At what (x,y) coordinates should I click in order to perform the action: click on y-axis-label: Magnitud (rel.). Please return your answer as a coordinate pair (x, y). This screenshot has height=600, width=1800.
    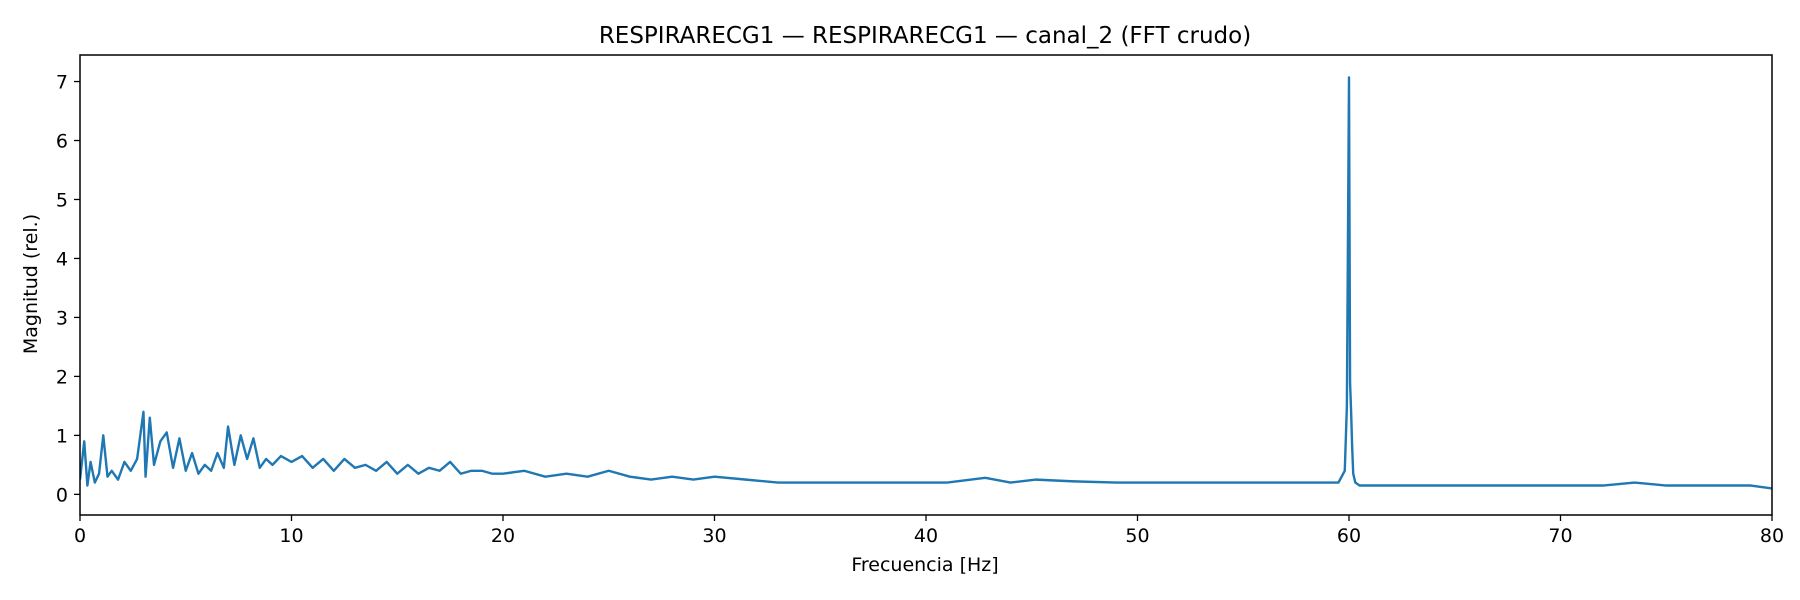
    Looking at the image, I should click on (31, 284).